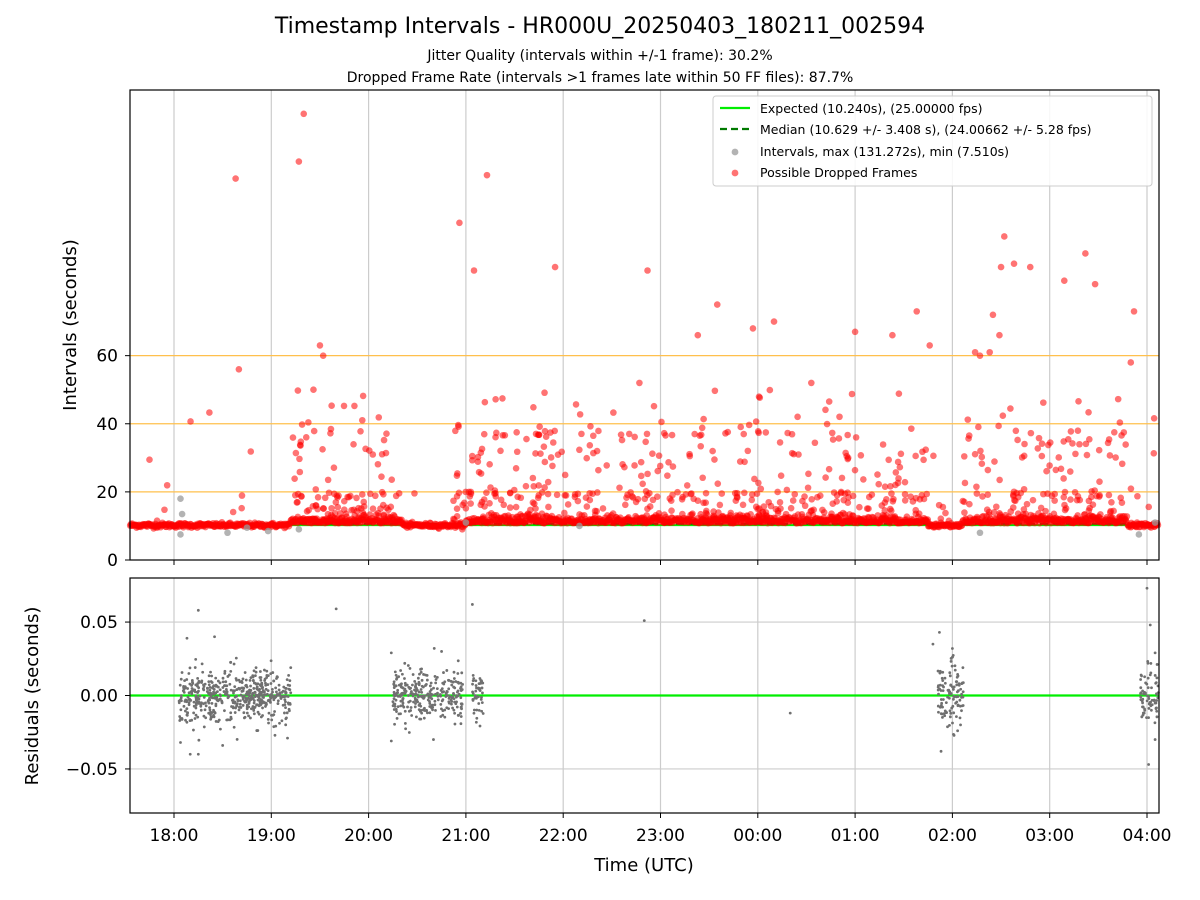  Describe the element at coordinates (1155, 522) in the screenshot. I see `interval-point` at that location.